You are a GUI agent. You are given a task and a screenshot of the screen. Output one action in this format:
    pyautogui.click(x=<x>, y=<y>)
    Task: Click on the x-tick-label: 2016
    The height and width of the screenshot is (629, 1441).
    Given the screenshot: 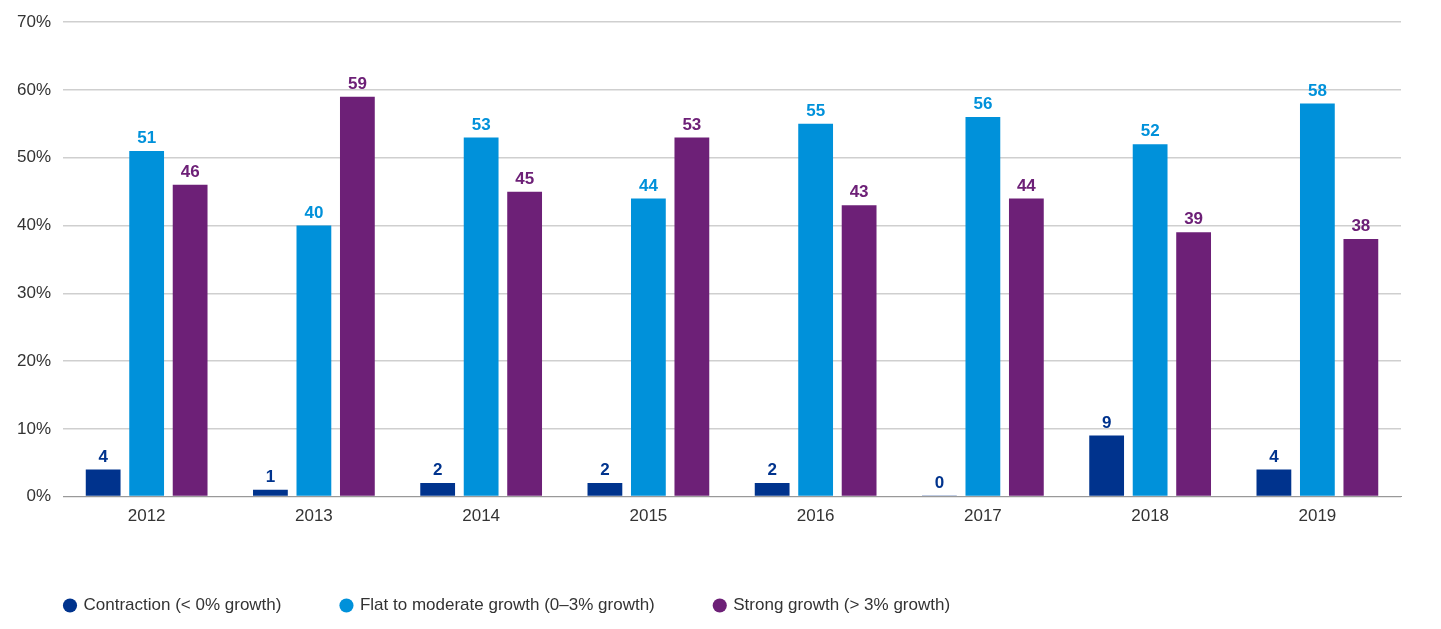 What is the action you would take?
    pyautogui.click(x=815, y=516)
    